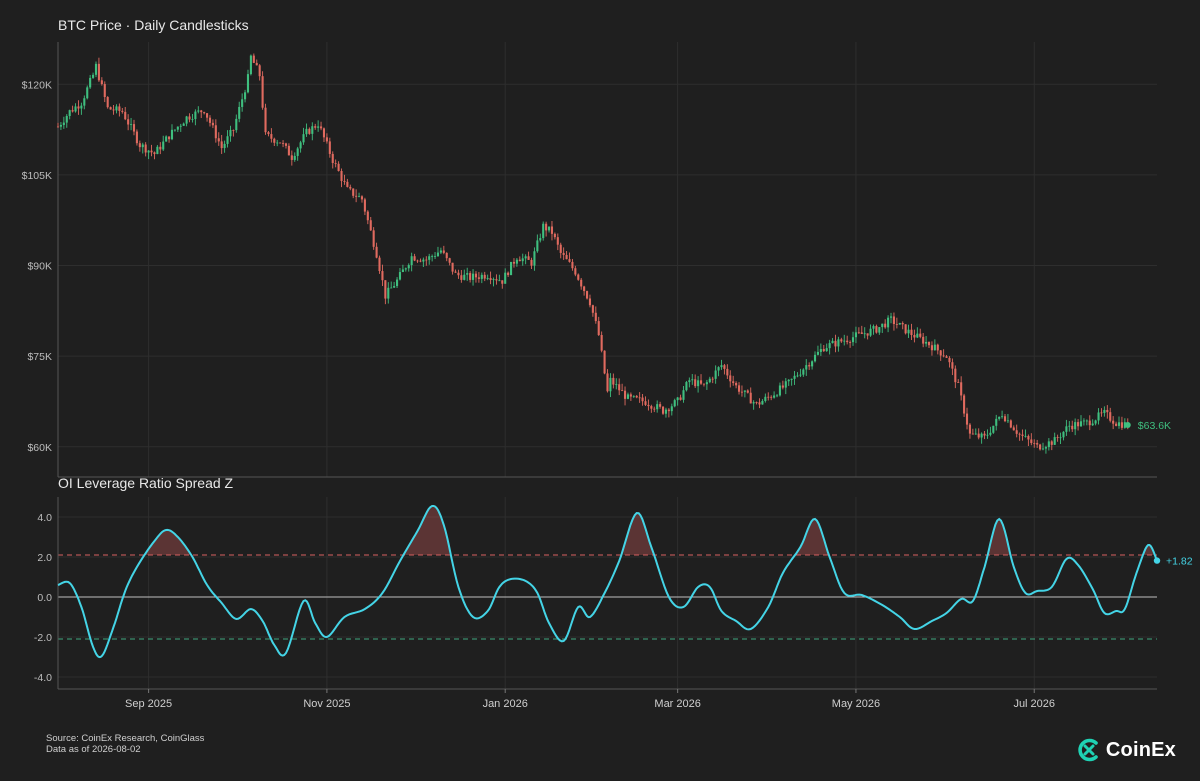 The height and width of the screenshot is (781, 1200). What do you see at coordinates (326, 704) in the screenshot?
I see `x-tick-label: Nov 2025` at bounding box center [326, 704].